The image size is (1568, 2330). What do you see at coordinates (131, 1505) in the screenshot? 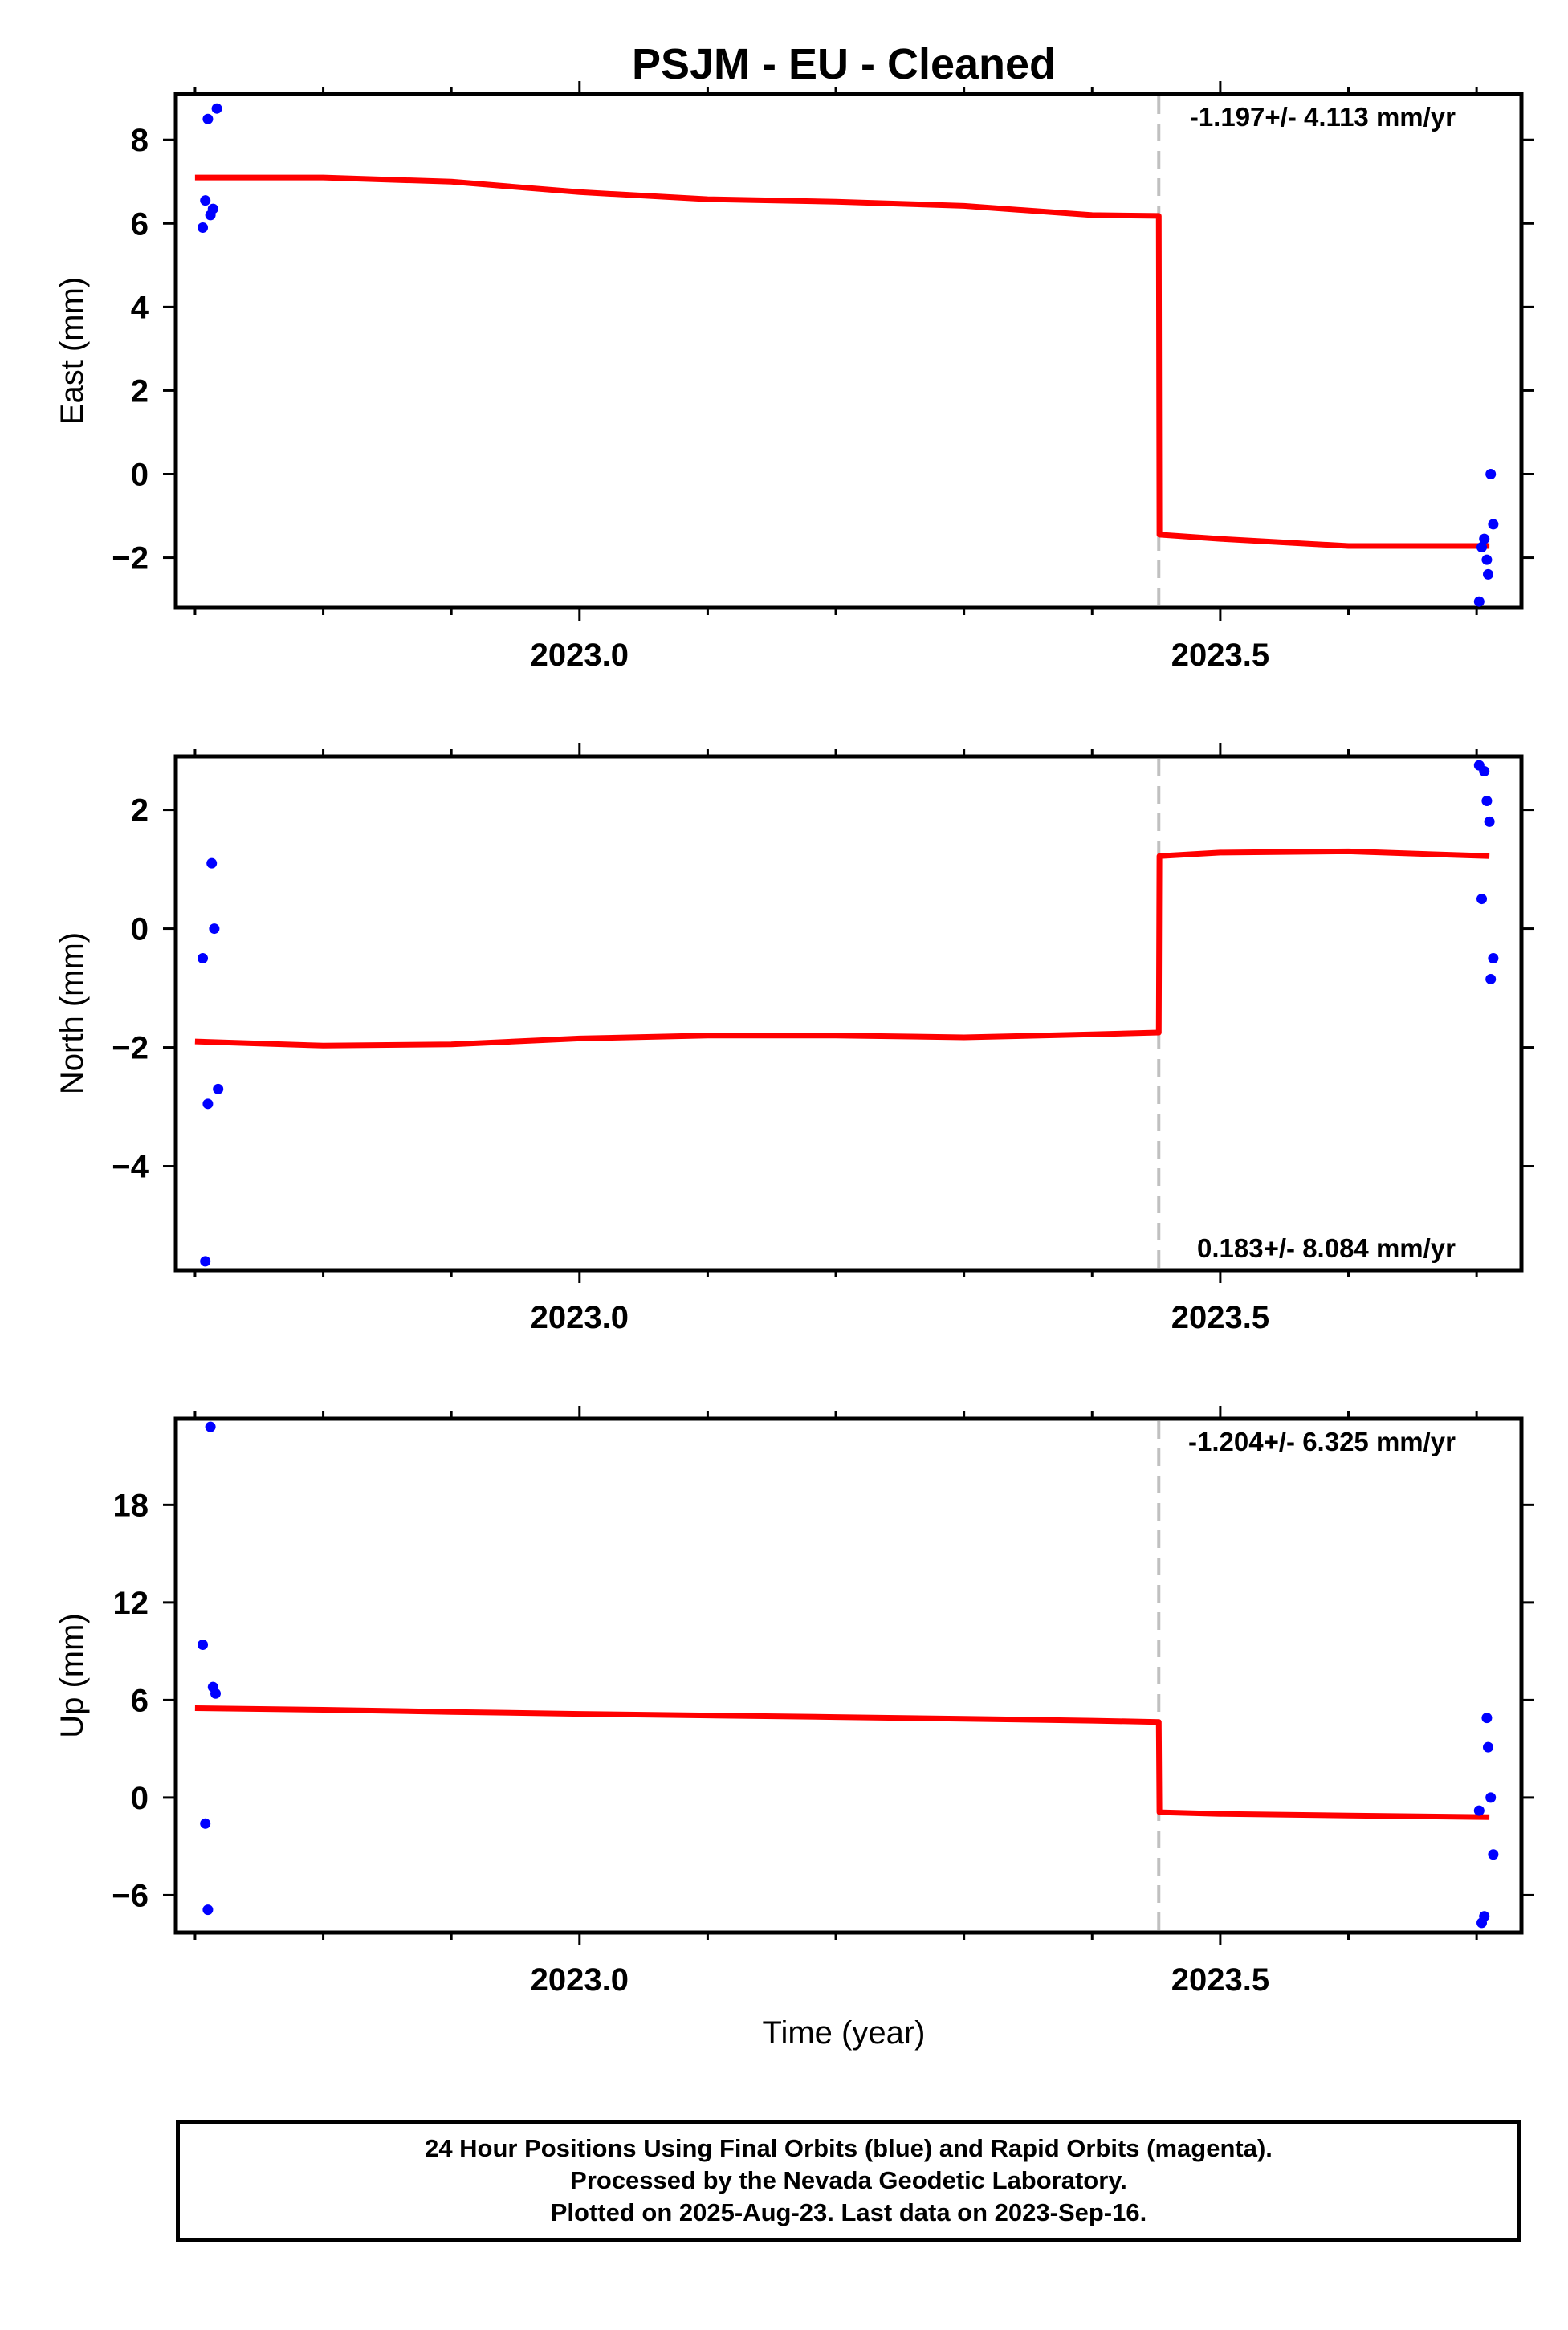
I see `y-tick-label: 18` at bounding box center [131, 1505].